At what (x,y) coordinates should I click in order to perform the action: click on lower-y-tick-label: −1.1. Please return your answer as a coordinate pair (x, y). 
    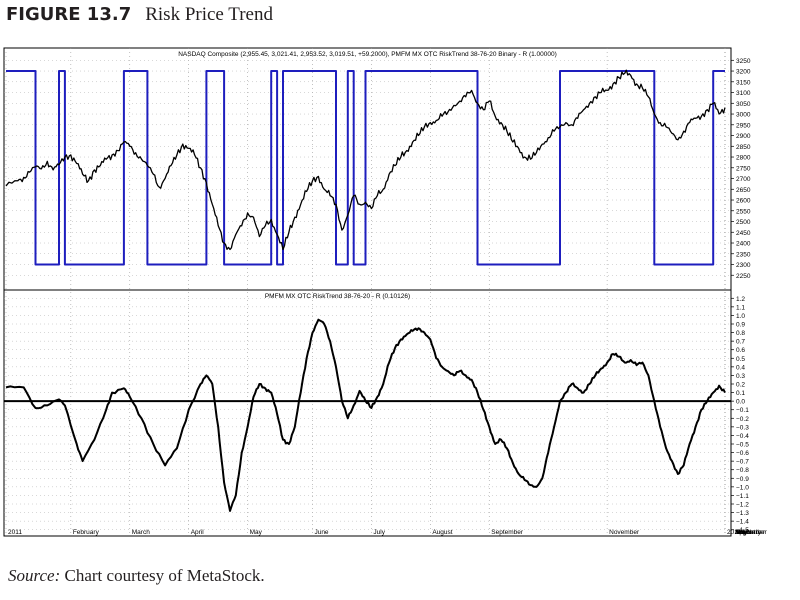
    Looking at the image, I should click on (742, 496).